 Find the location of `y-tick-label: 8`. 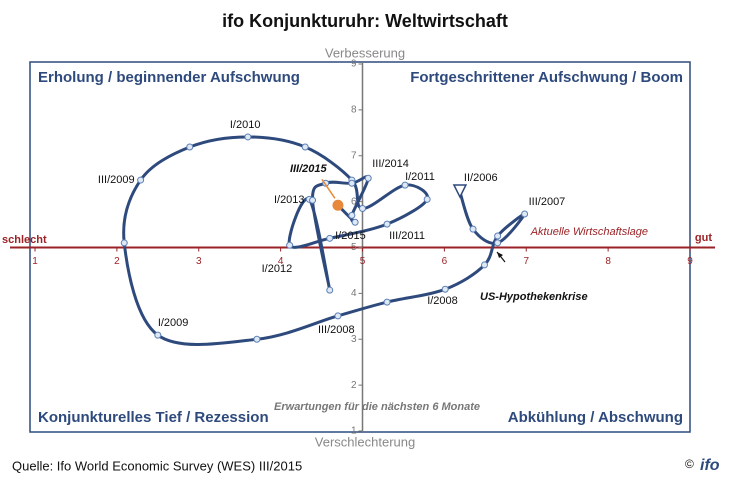

y-tick-label: 8 is located at coordinates (354, 110).